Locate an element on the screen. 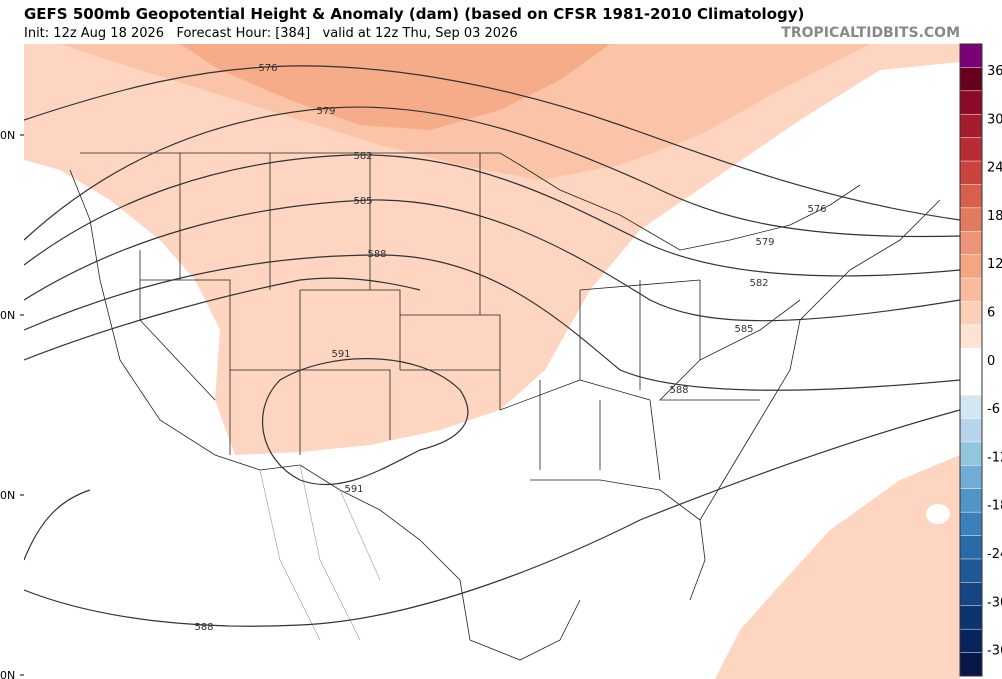 This screenshot has height=679, width=1002. colorbar-label: -24 is located at coordinates (994, 554).